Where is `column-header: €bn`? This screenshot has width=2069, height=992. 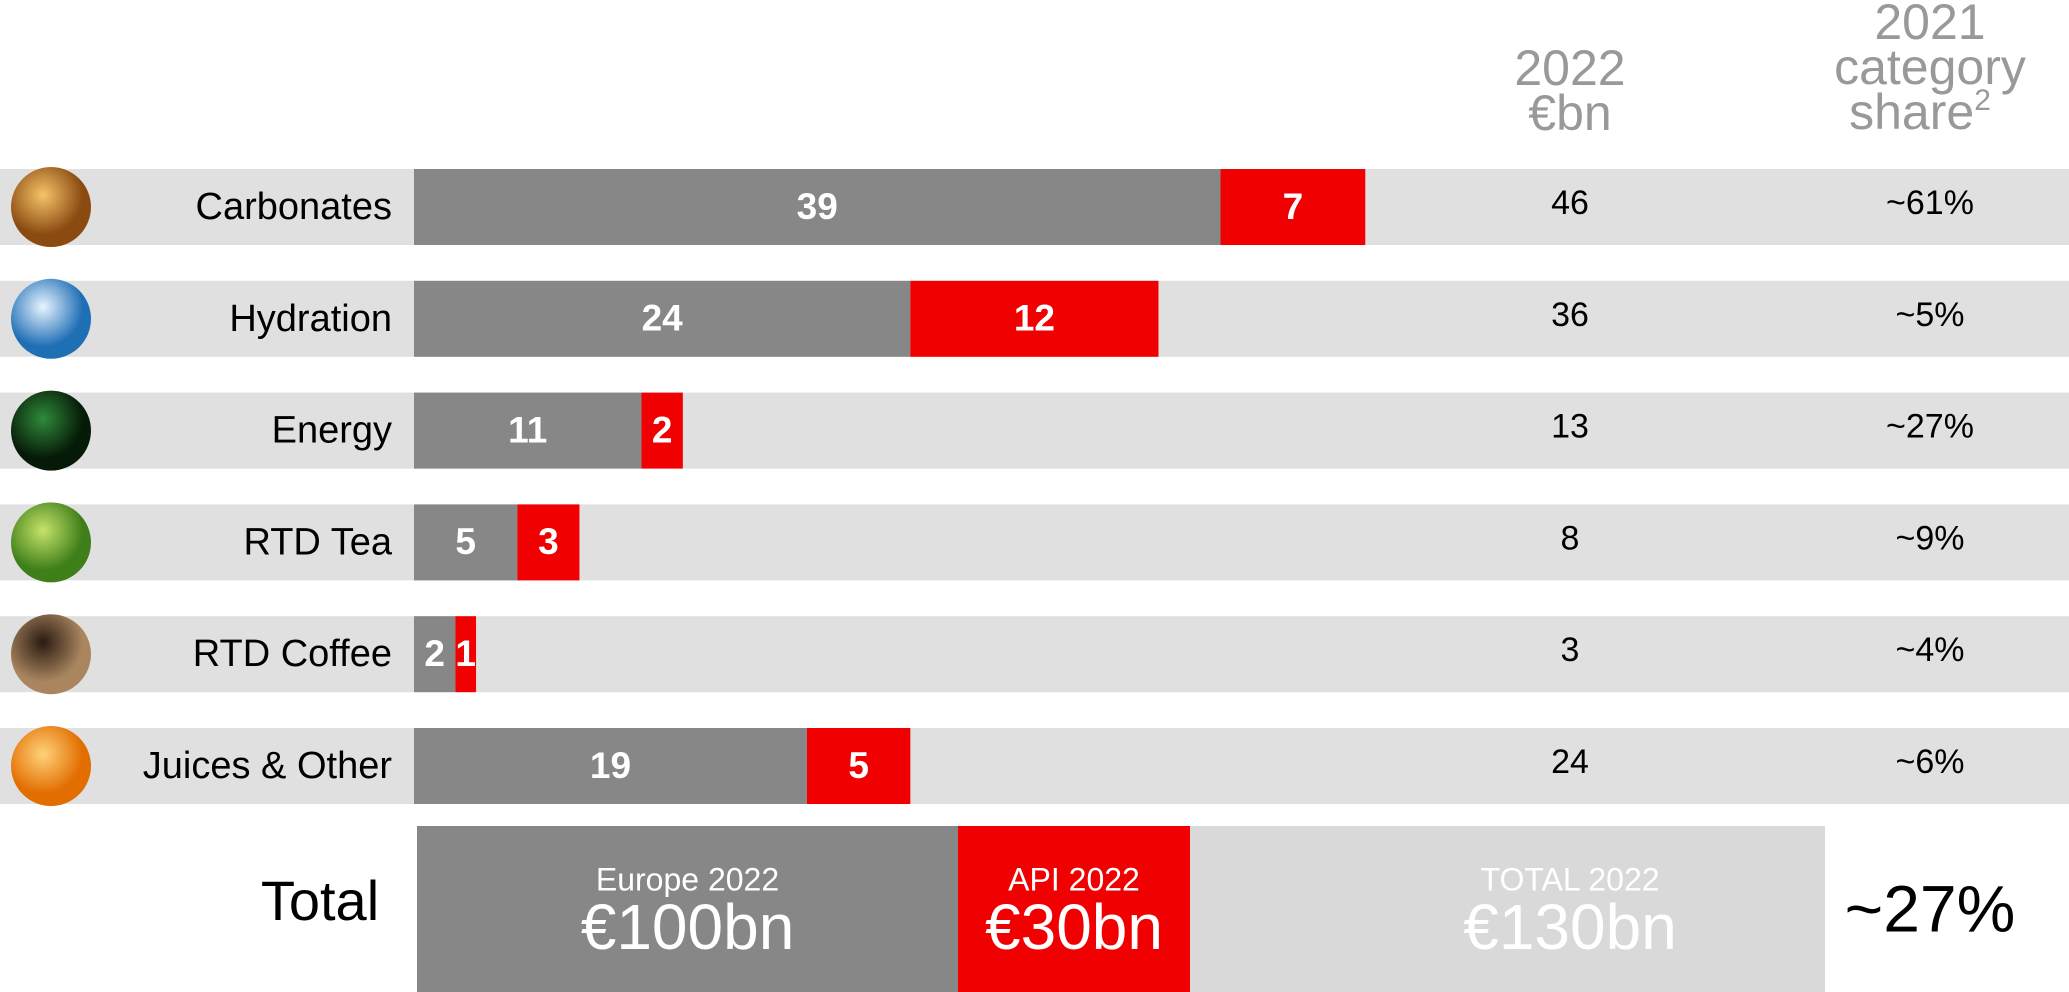 column-header: €bn is located at coordinates (1569, 113).